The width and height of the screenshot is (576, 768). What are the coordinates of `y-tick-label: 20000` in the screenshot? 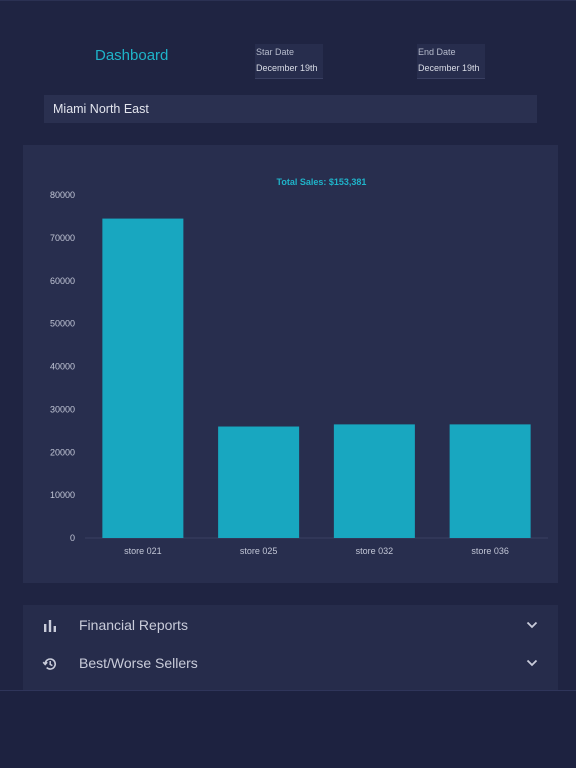 It's located at (62, 452).